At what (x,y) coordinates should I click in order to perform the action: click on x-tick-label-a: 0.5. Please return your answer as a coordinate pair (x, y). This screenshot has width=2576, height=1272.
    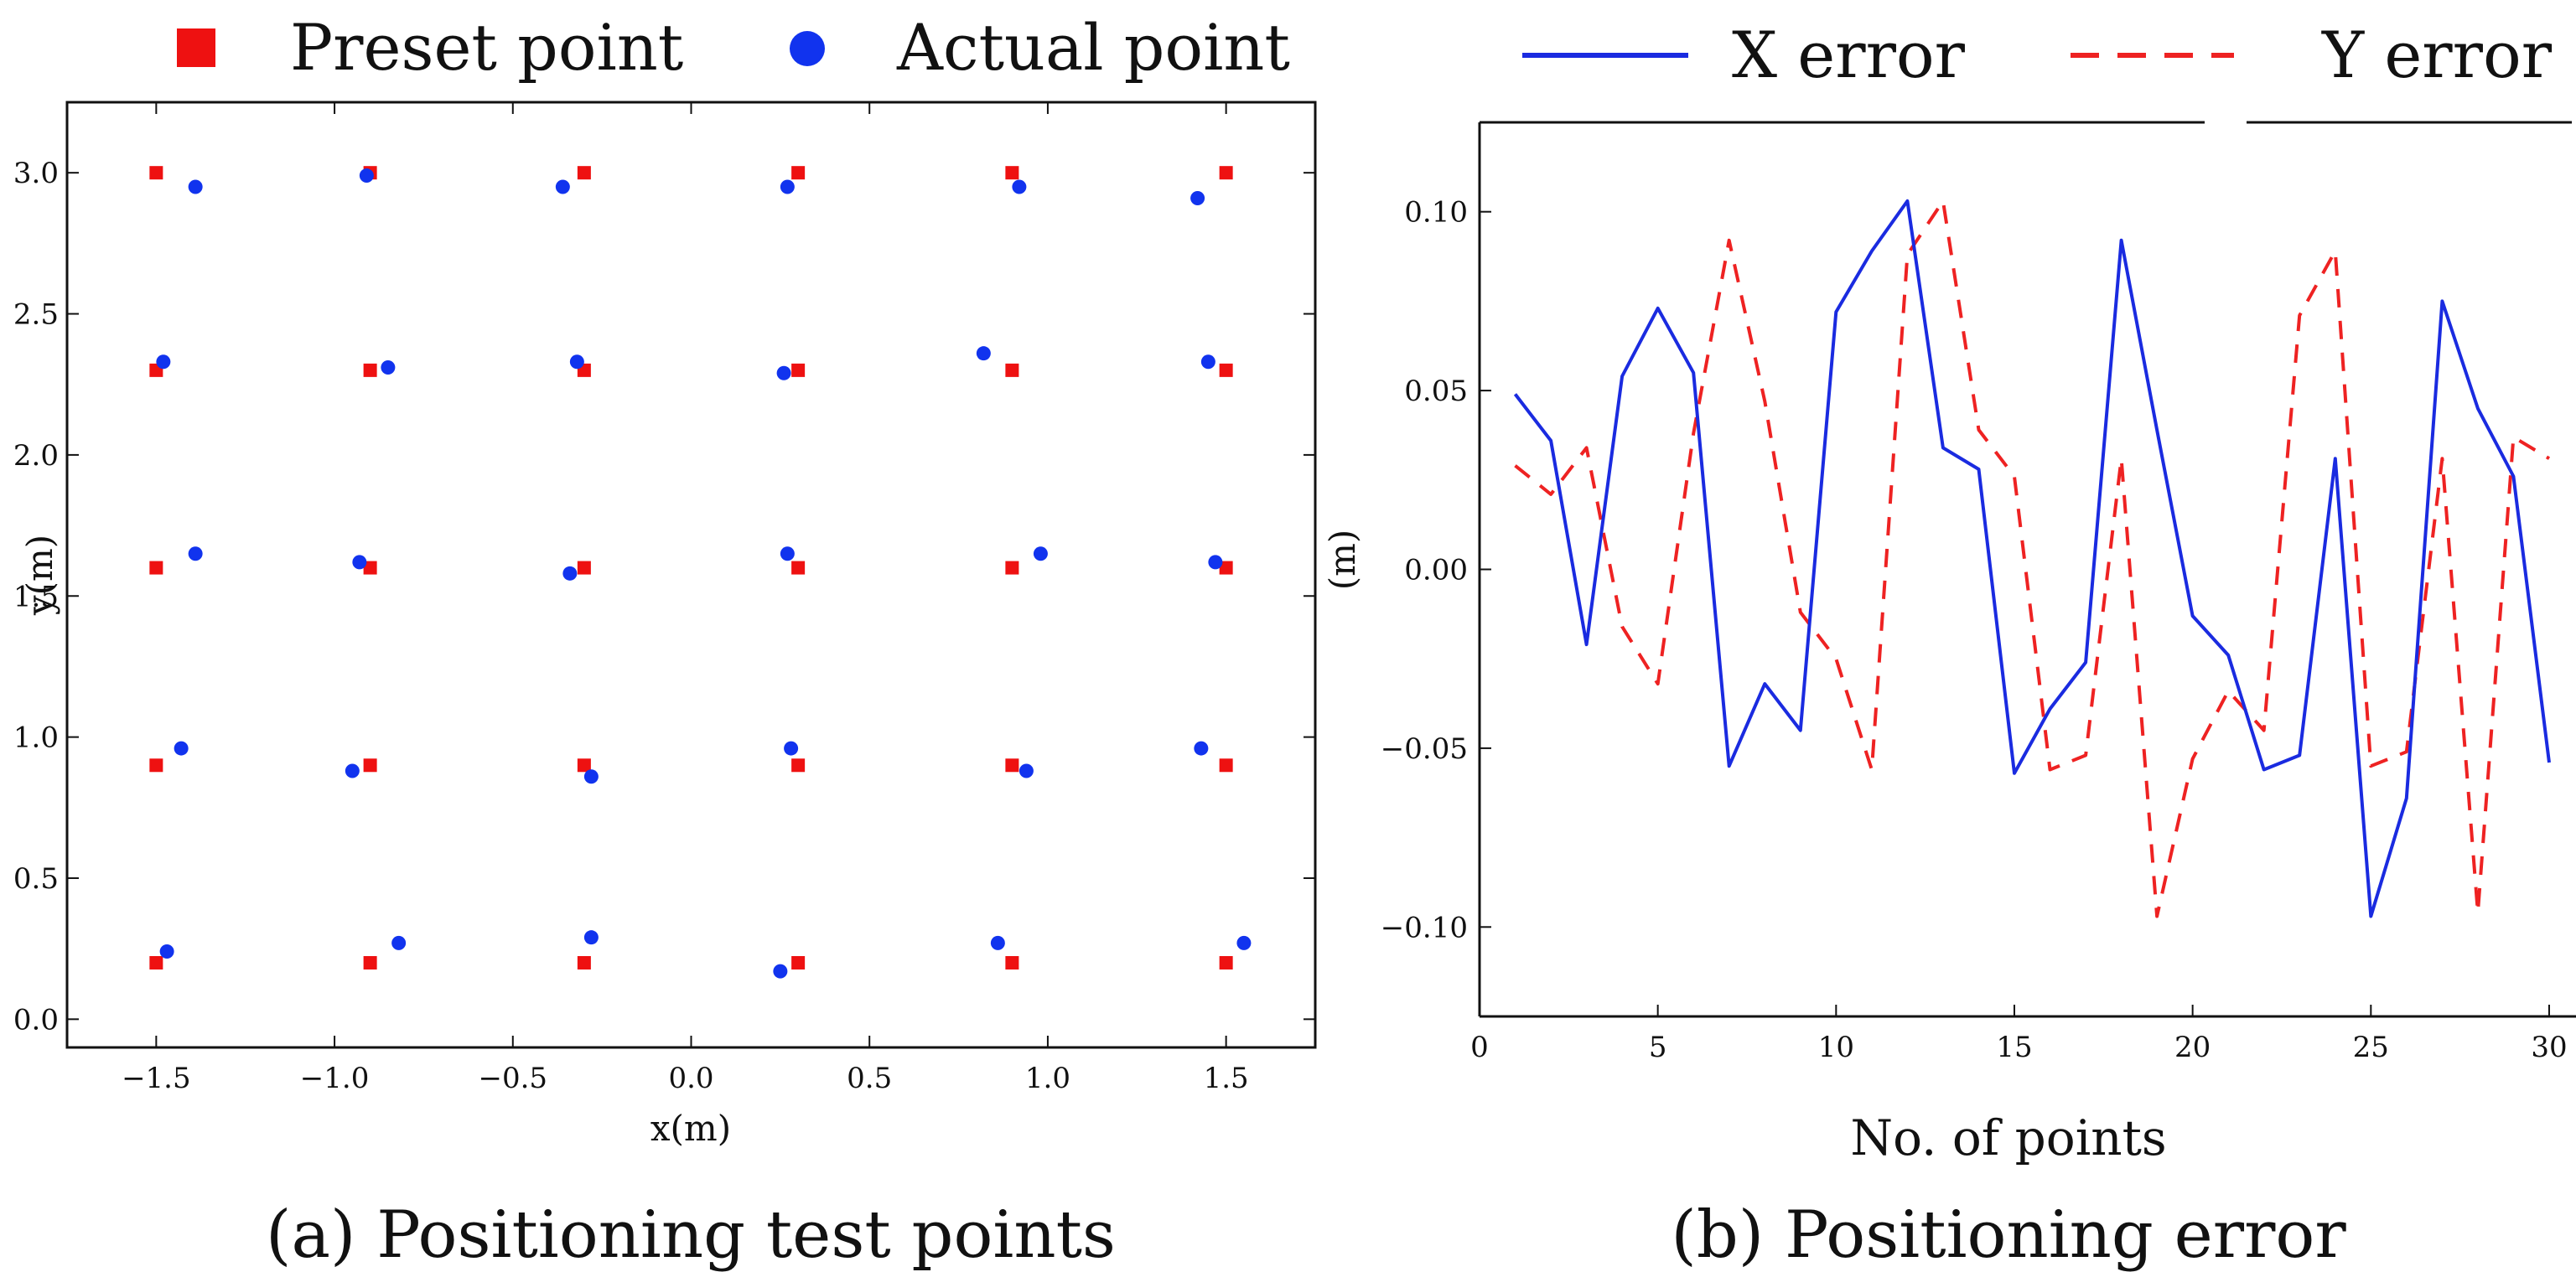
    Looking at the image, I should click on (869, 1078).